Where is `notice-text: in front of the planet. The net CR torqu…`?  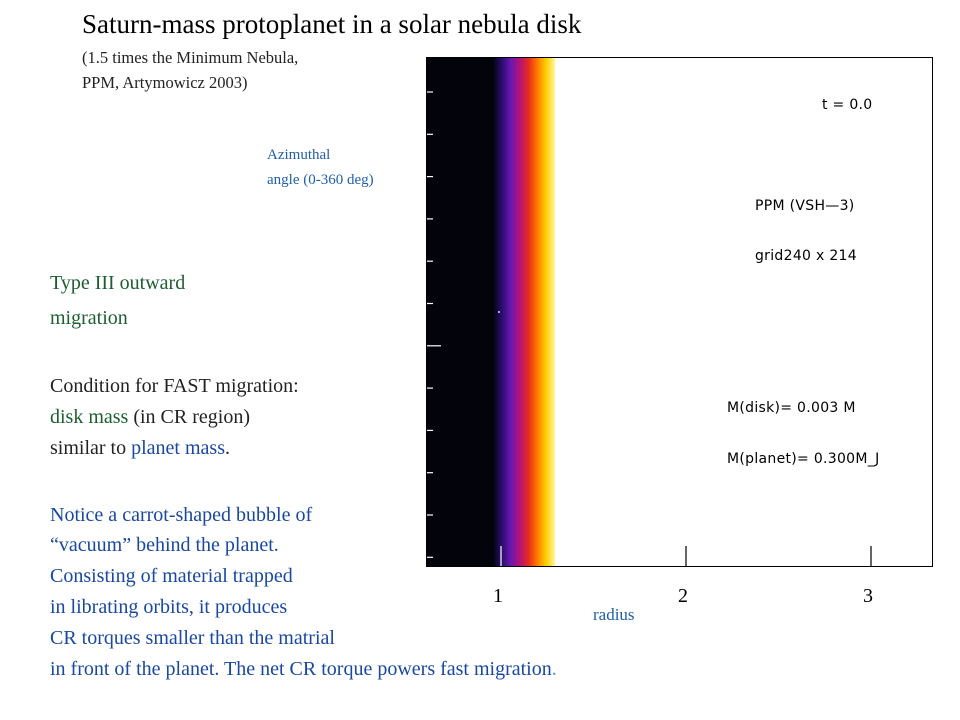
notice-text: in front of the planet. The net CR torqu… is located at coordinates (301, 669).